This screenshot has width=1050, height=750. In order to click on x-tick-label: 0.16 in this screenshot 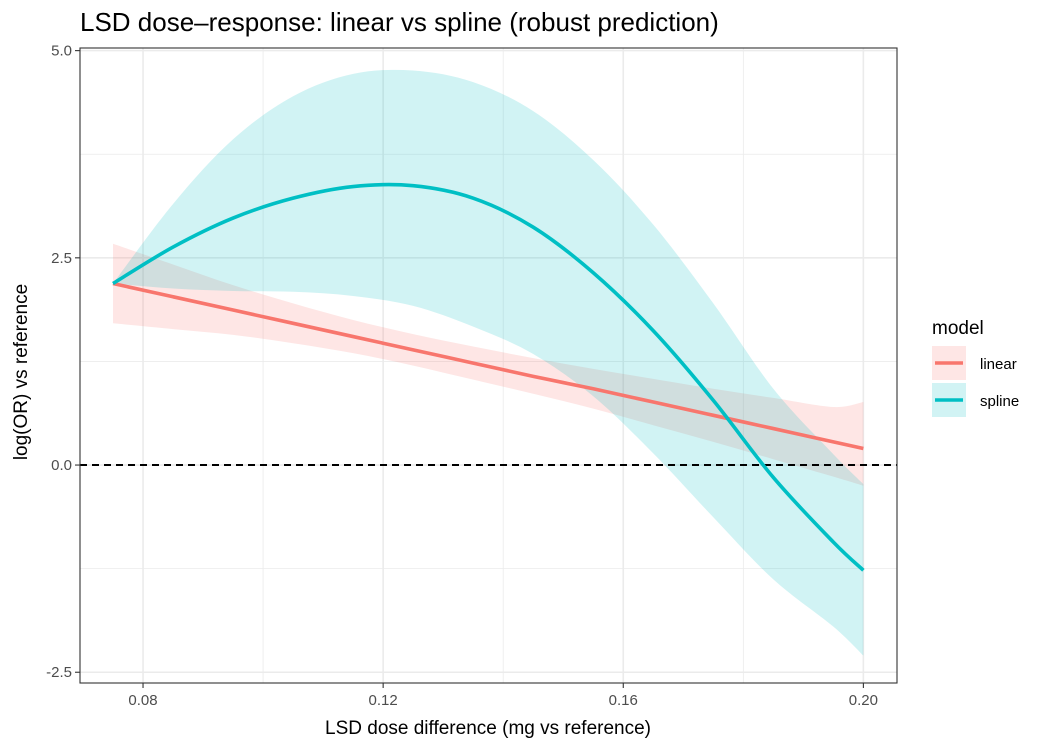, I will do `click(623, 700)`.